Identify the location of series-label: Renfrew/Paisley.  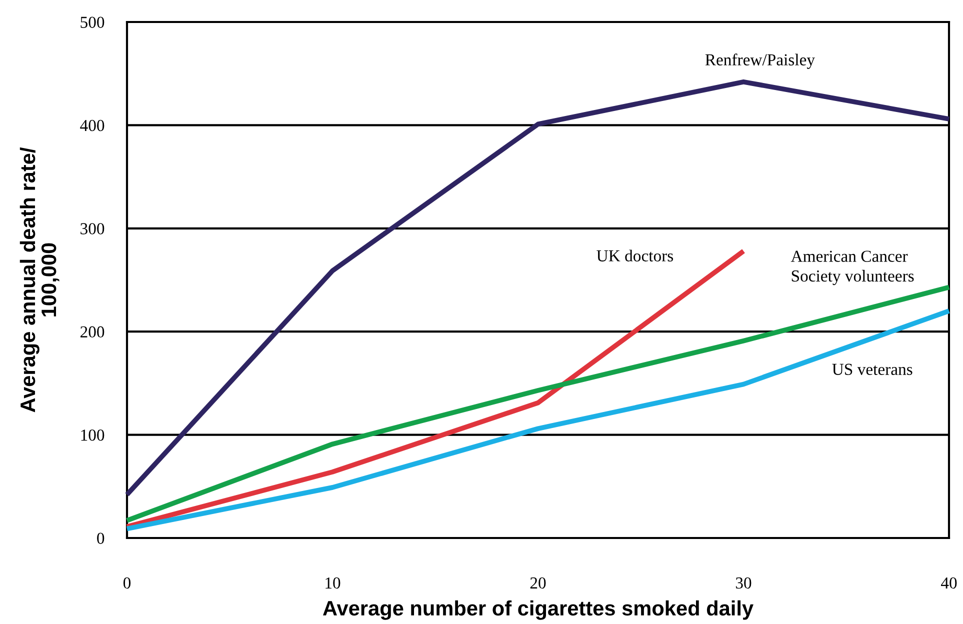
(760, 61).